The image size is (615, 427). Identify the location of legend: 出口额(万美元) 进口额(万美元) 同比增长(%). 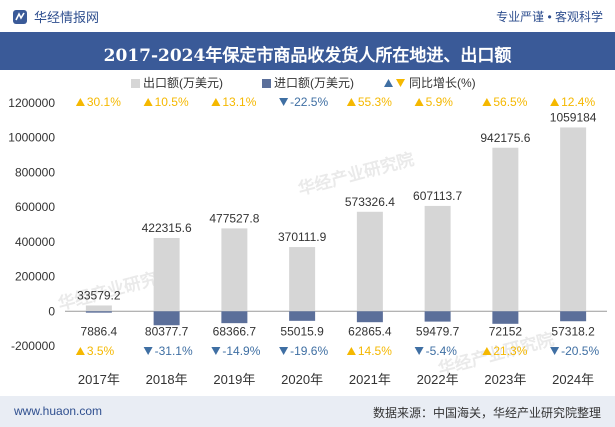
(303, 83).